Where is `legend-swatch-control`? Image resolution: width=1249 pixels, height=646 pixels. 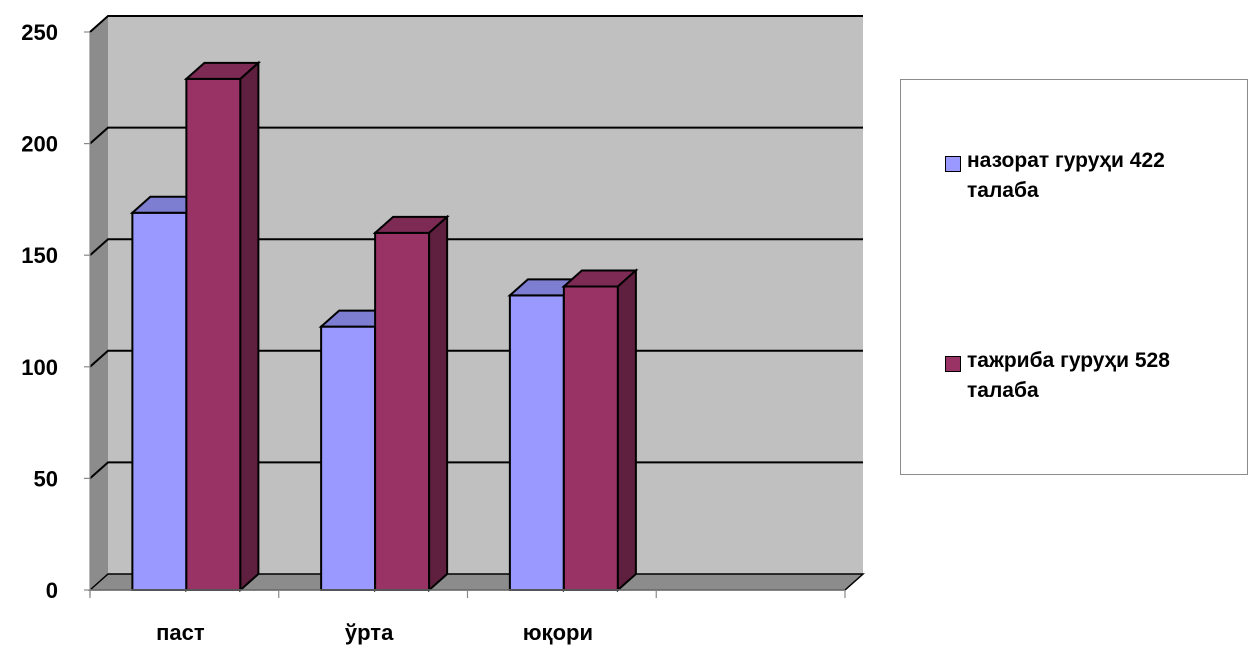
legend-swatch-control is located at coordinates (953, 164).